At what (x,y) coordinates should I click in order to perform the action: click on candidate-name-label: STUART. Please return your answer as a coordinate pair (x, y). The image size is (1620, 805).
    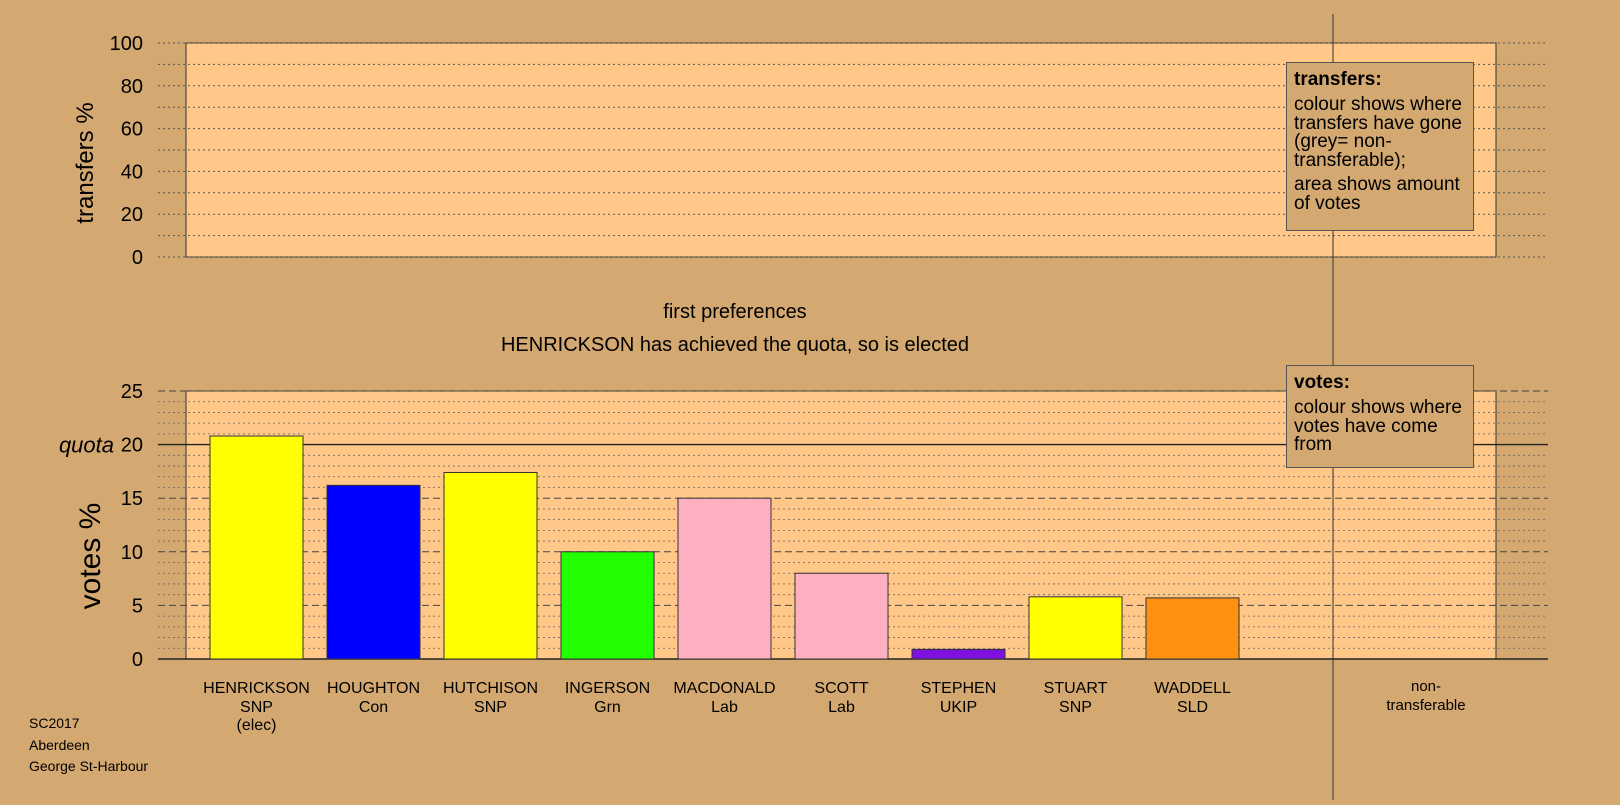
    Looking at the image, I should click on (1076, 688).